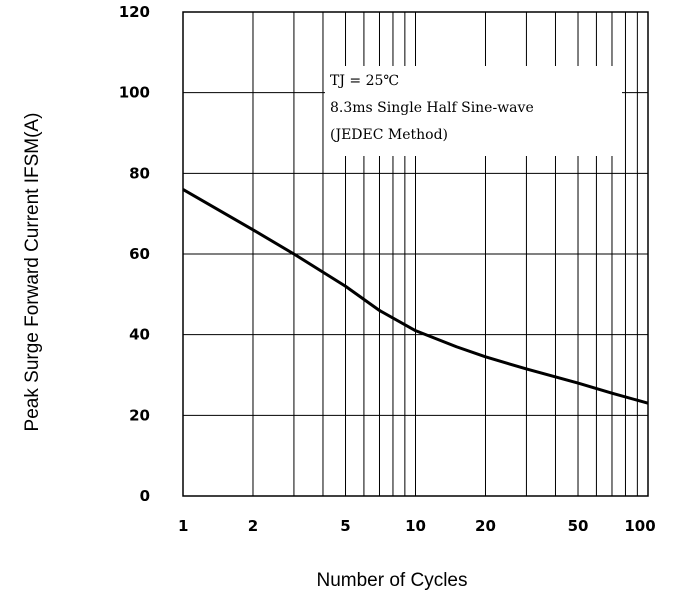 This screenshot has height=591, width=683. Describe the element at coordinates (392, 580) in the screenshot. I see `x-axis-title: Number of Cycles` at that location.